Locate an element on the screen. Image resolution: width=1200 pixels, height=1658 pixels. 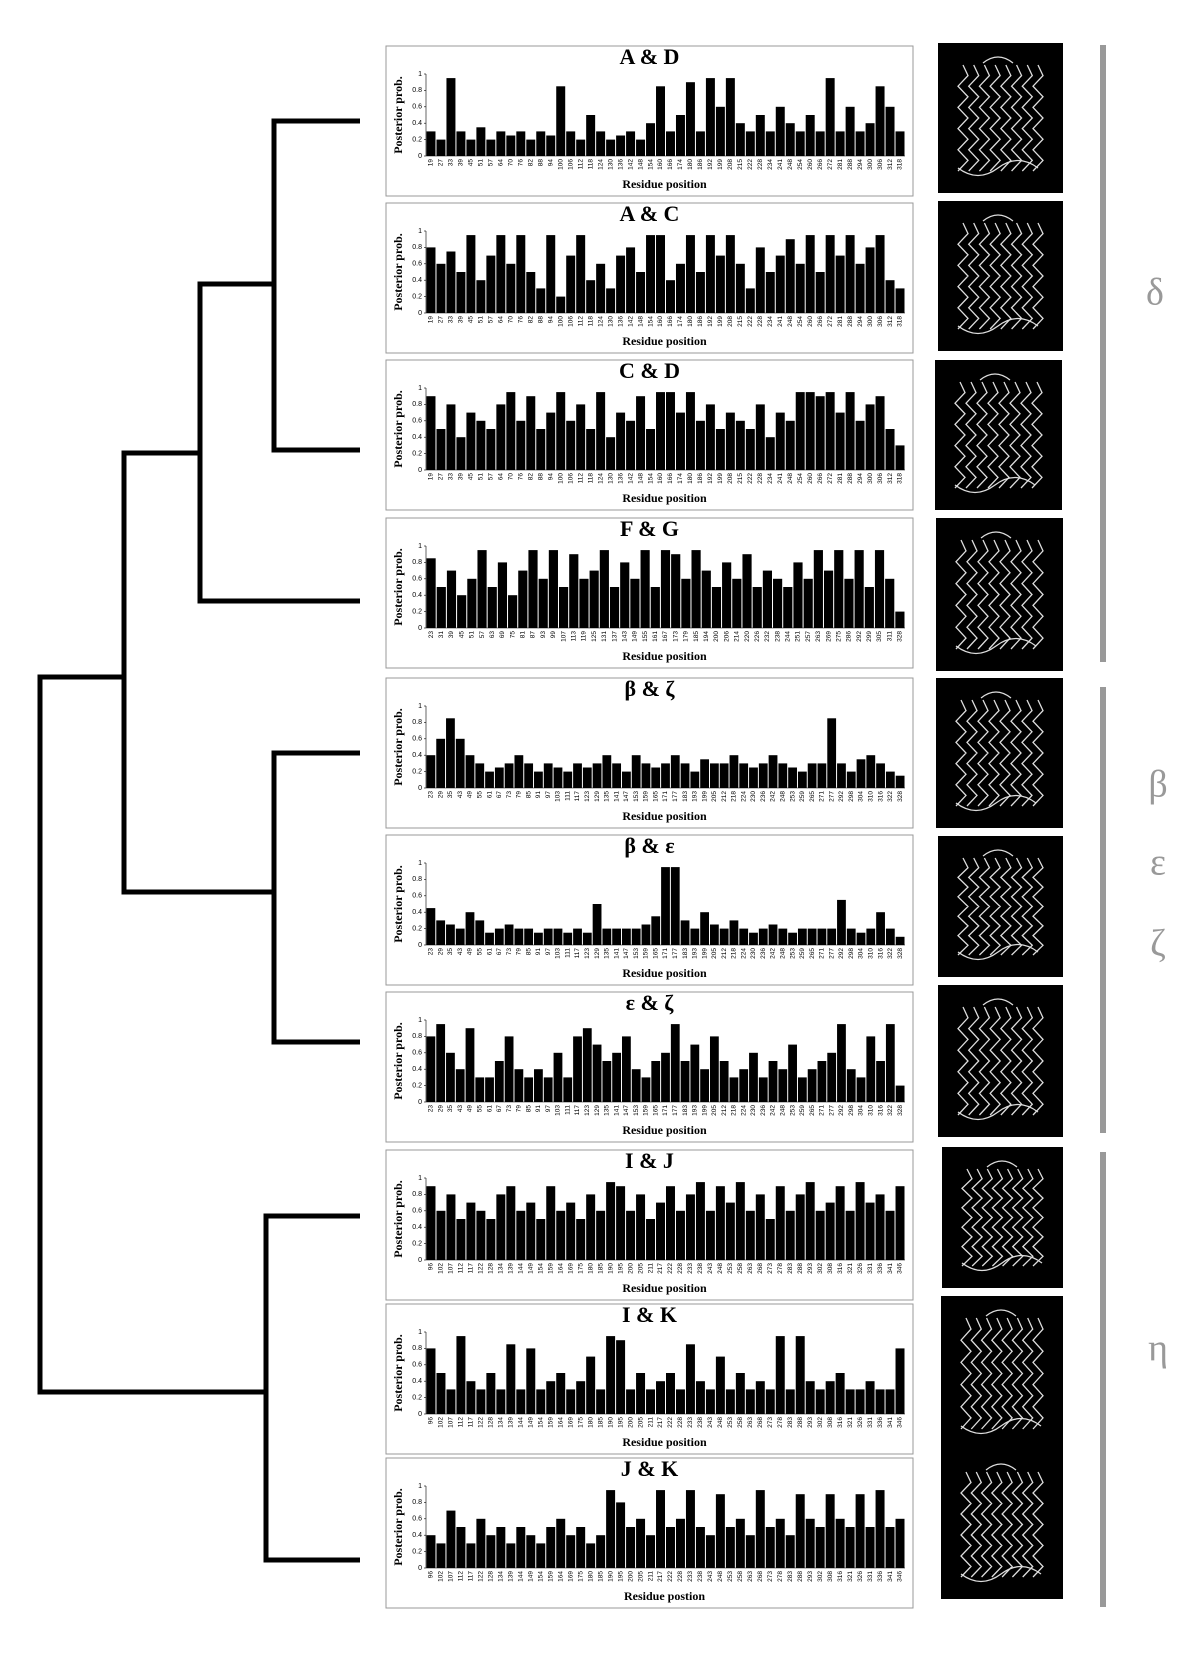
x-tick-label: 268 is located at coordinates (760, 1268).